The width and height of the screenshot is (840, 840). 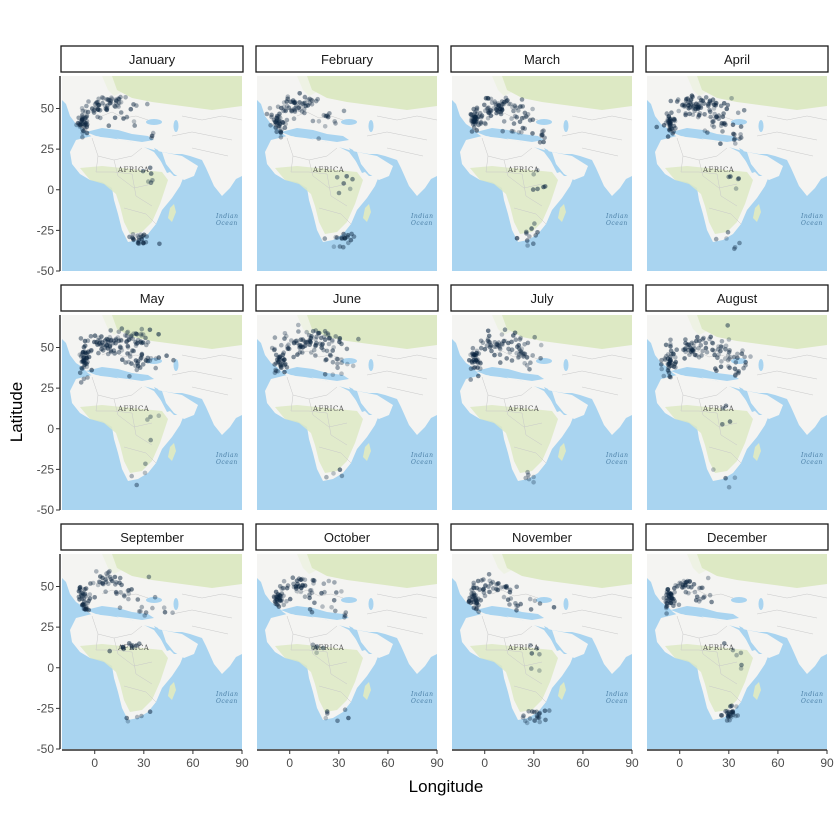 What do you see at coordinates (347, 651) in the screenshot?
I see `map-panel-october` at bounding box center [347, 651].